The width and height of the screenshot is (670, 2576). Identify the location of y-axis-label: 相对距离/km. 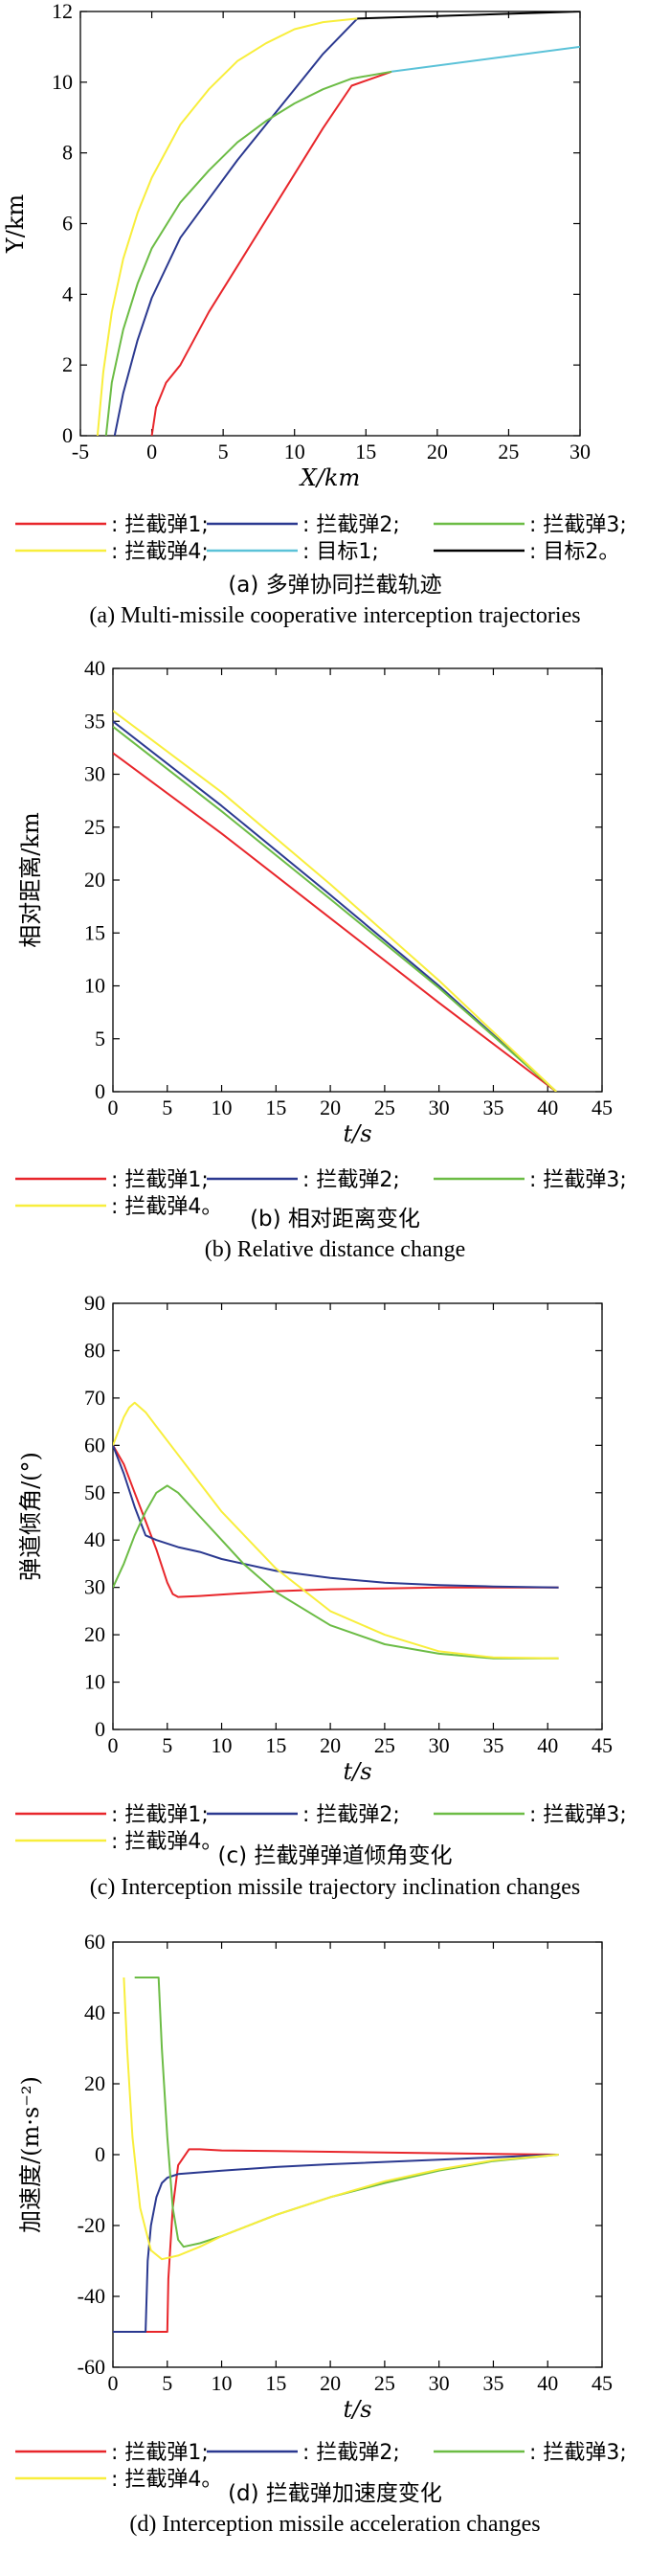
(30, 880).